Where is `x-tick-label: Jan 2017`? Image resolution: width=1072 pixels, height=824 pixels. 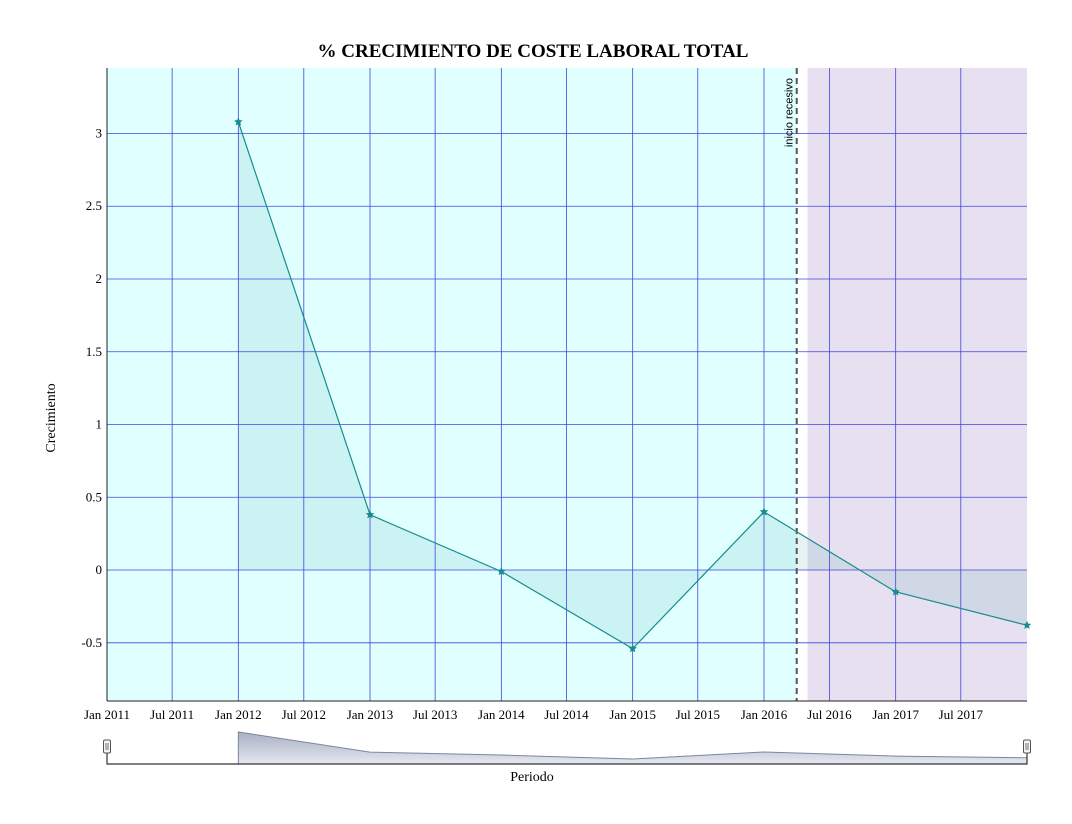 x-tick-label: Jan 2017 is located at coordinates (895, 714).